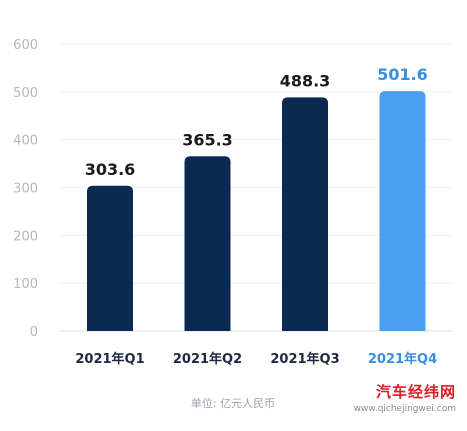 The height and width of the screenshot is (431, 467). Describe the element at coordinates (233, 403) in the screenshot. I see `unit-note: 单位: 亿元人民币` at that location.